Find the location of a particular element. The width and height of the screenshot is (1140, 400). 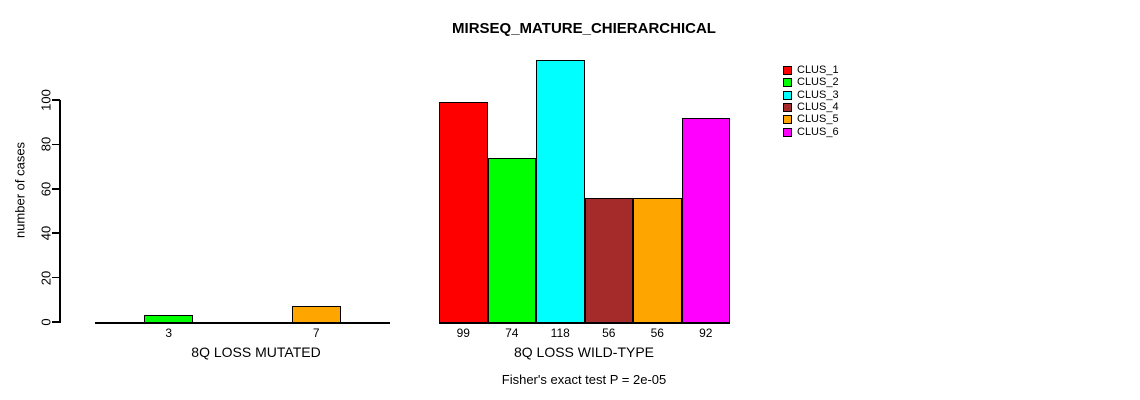

bar-value-label: 92 is located at coordinates (706, 333).